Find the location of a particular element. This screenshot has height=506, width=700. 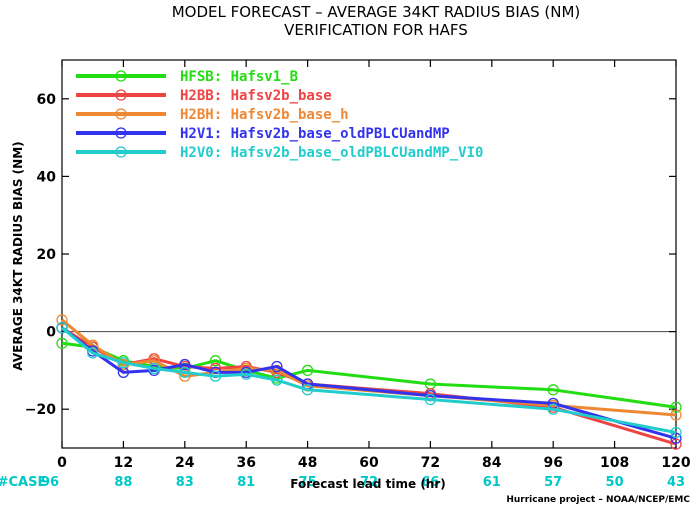

case-count: 72 is located at coordinates (369, 482).